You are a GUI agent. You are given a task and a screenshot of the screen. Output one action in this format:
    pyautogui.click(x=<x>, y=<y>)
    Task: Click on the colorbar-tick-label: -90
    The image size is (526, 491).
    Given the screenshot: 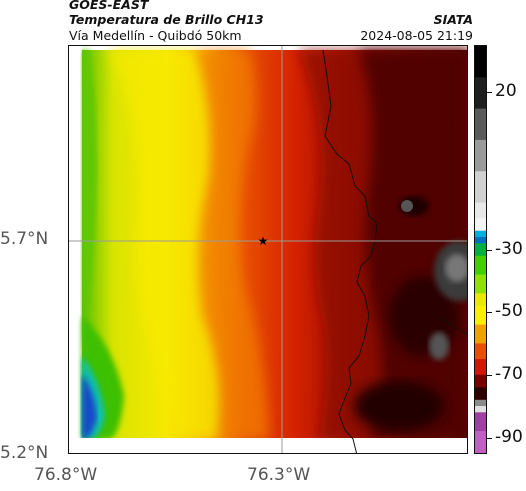 What is the action you would take?
    pyautogui.click(x=509, y=437)
    